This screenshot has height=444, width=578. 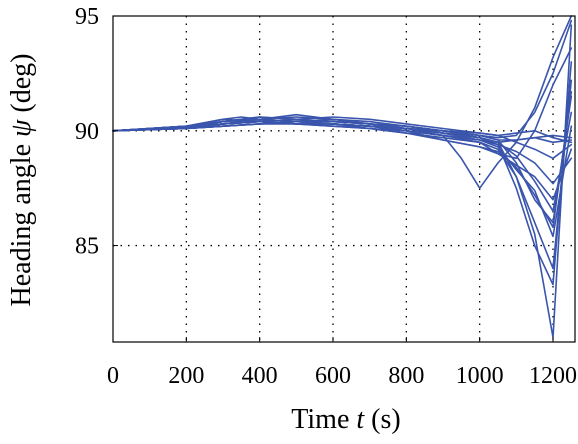 What do you see at coordinates (333, 376) in the screenshot?
I see `x-tick-label-3: 600` at bounding box center [333, 376].